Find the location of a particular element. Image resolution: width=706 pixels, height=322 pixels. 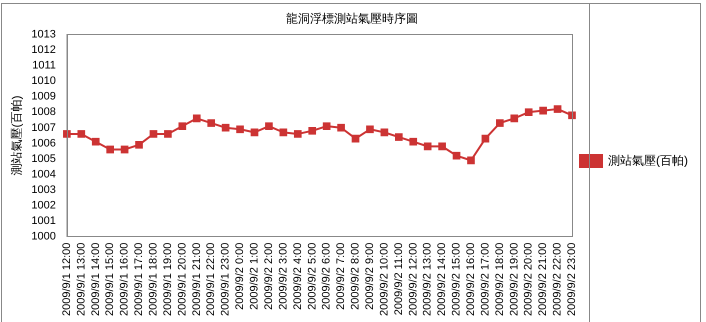

x-tick-label: 2009/9/2 10:00 is located at coordinates (384, 279).